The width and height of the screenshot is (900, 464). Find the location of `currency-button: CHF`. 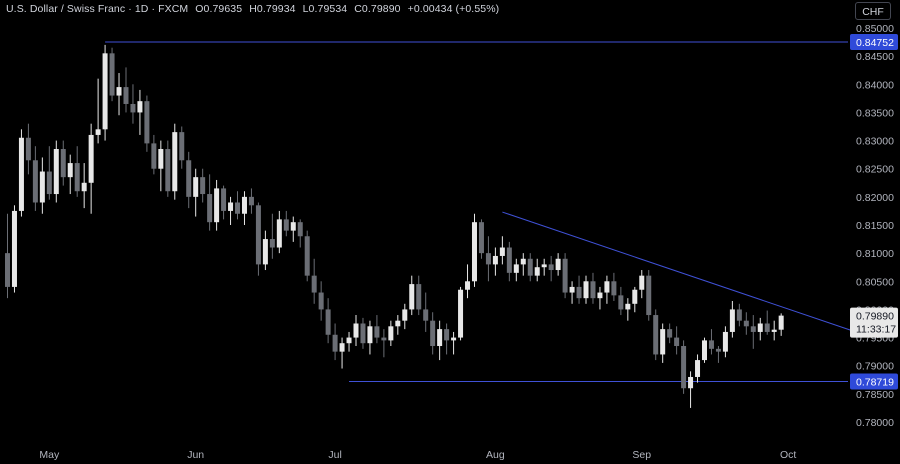

currency-button: CHF is located at coordinates (873, 11).